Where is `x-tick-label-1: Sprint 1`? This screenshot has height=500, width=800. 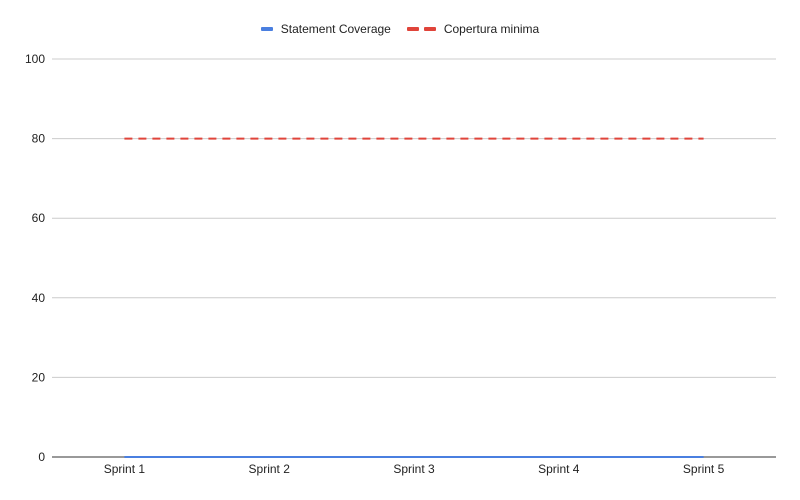 x-tick-label-1: Sprint 1 is located at coordinates (125, 469).